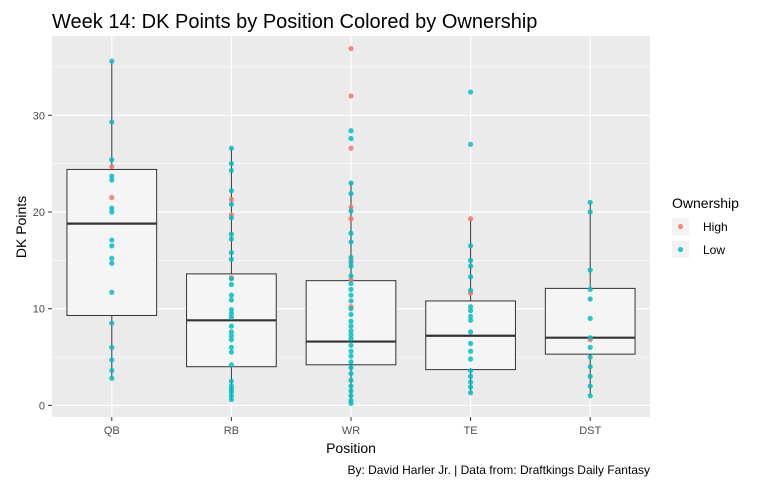 Image resolution: width=761 pixels, height=488 pixels. What do you see at coordinates (39, 116) in the screenshot?
I see `y-tick-label: 30` at bounding box center [39, 116].